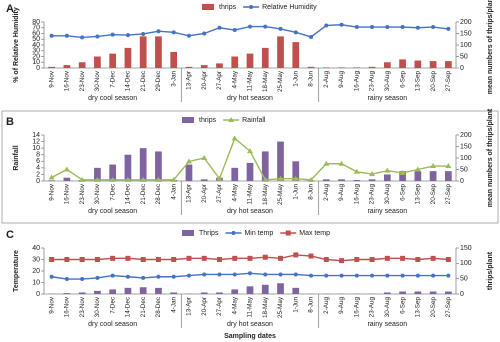 Image resolution: width=500 pixels, height=342 pixels. I want to click on x-tick-label: 14-Dec, so click(128, 81).